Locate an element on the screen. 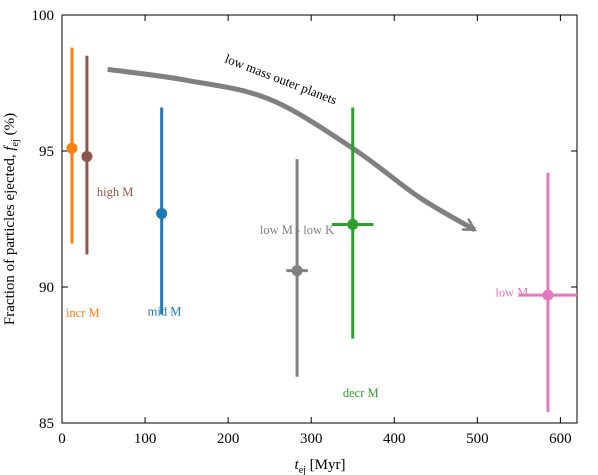 The width and height of the screenshot is (598, 475). series-incr-m is located at coordinates (72, 145).